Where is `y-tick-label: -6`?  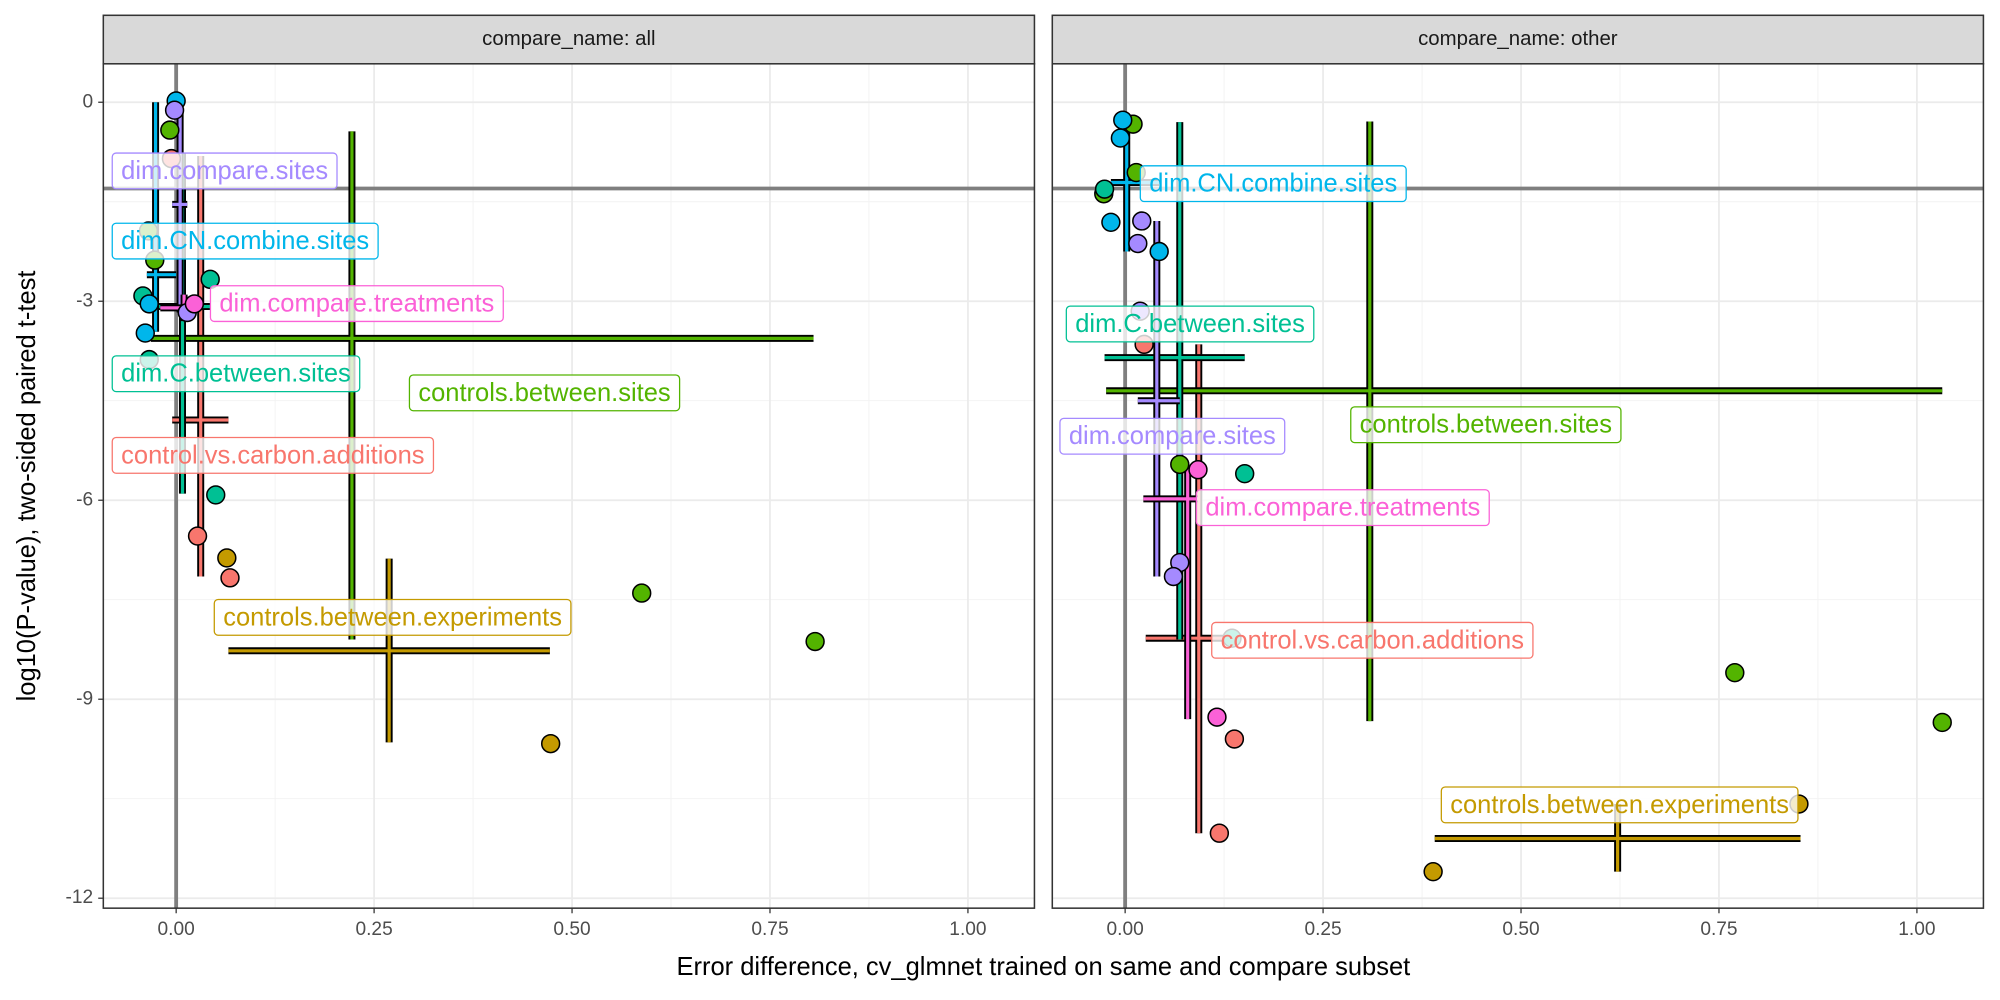
y-tick-label: -6 is located at coordinates (84, 499).